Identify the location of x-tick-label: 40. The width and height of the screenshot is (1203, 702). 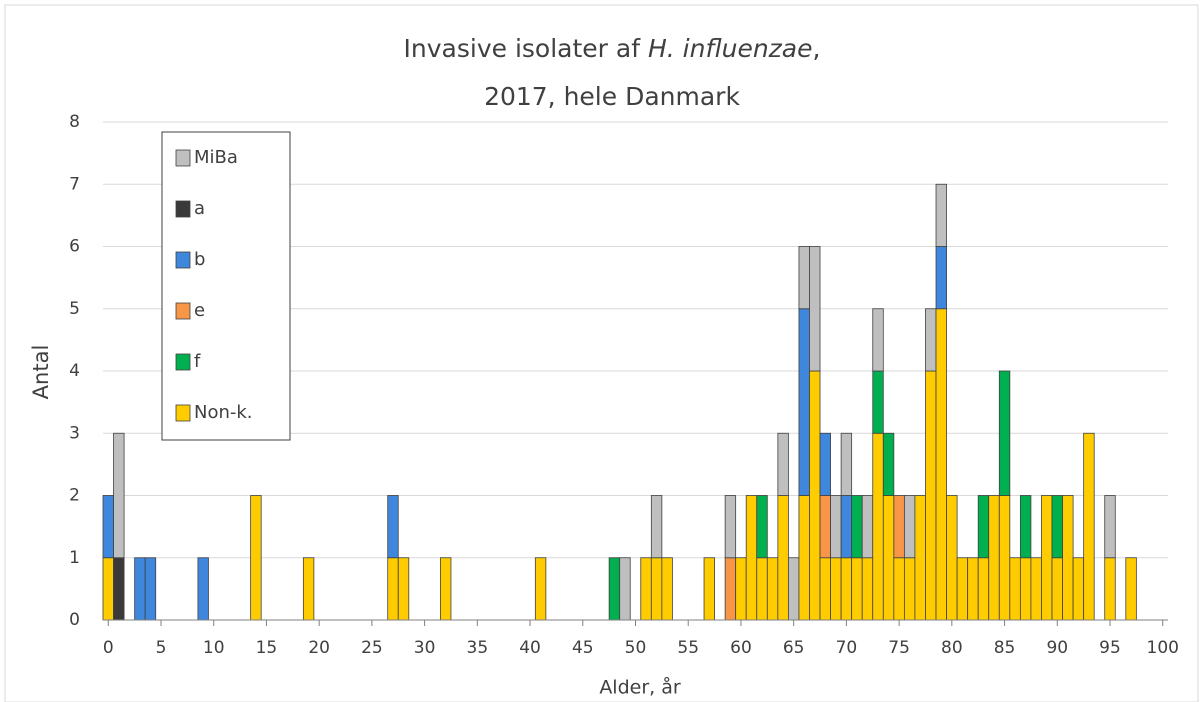
(530, 648).